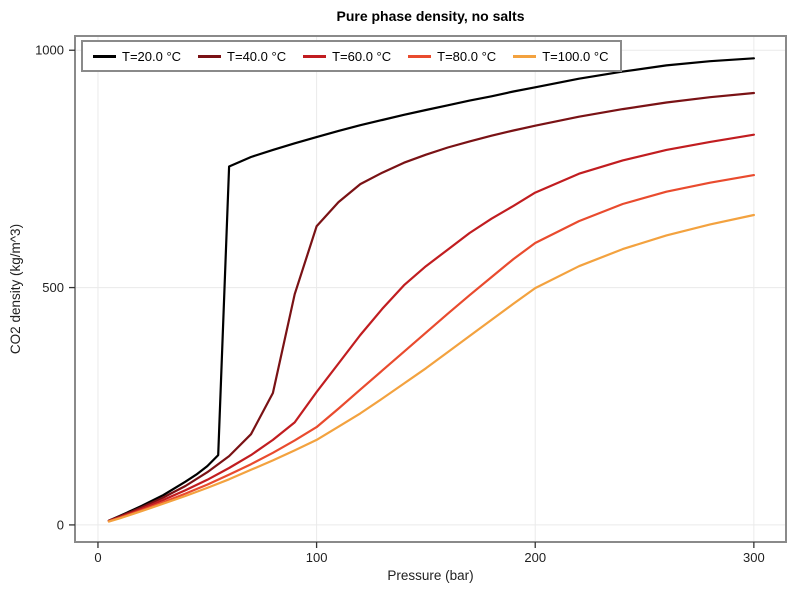 This screenshot has height=600, width=800. What do you see at coordinates (317, 557) in the screenshot?
I see `x-tick-label: 100` at bounding box center [317, 557].